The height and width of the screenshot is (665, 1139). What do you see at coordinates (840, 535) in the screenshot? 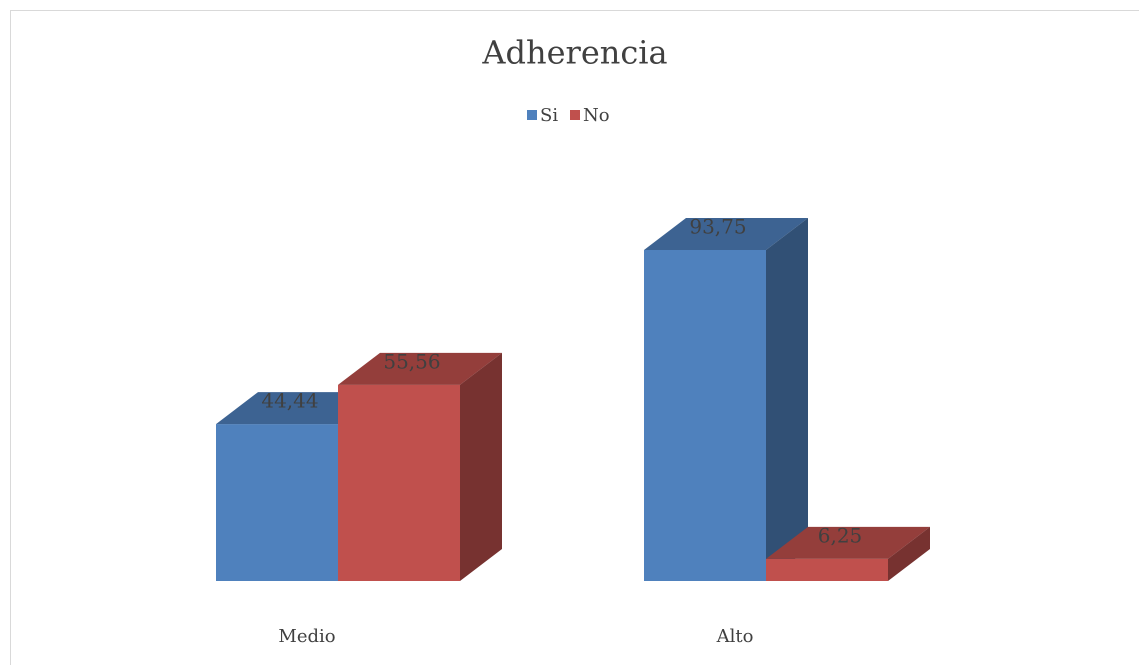
I see `data-label: 6,25` at bounding box center [840, 535].